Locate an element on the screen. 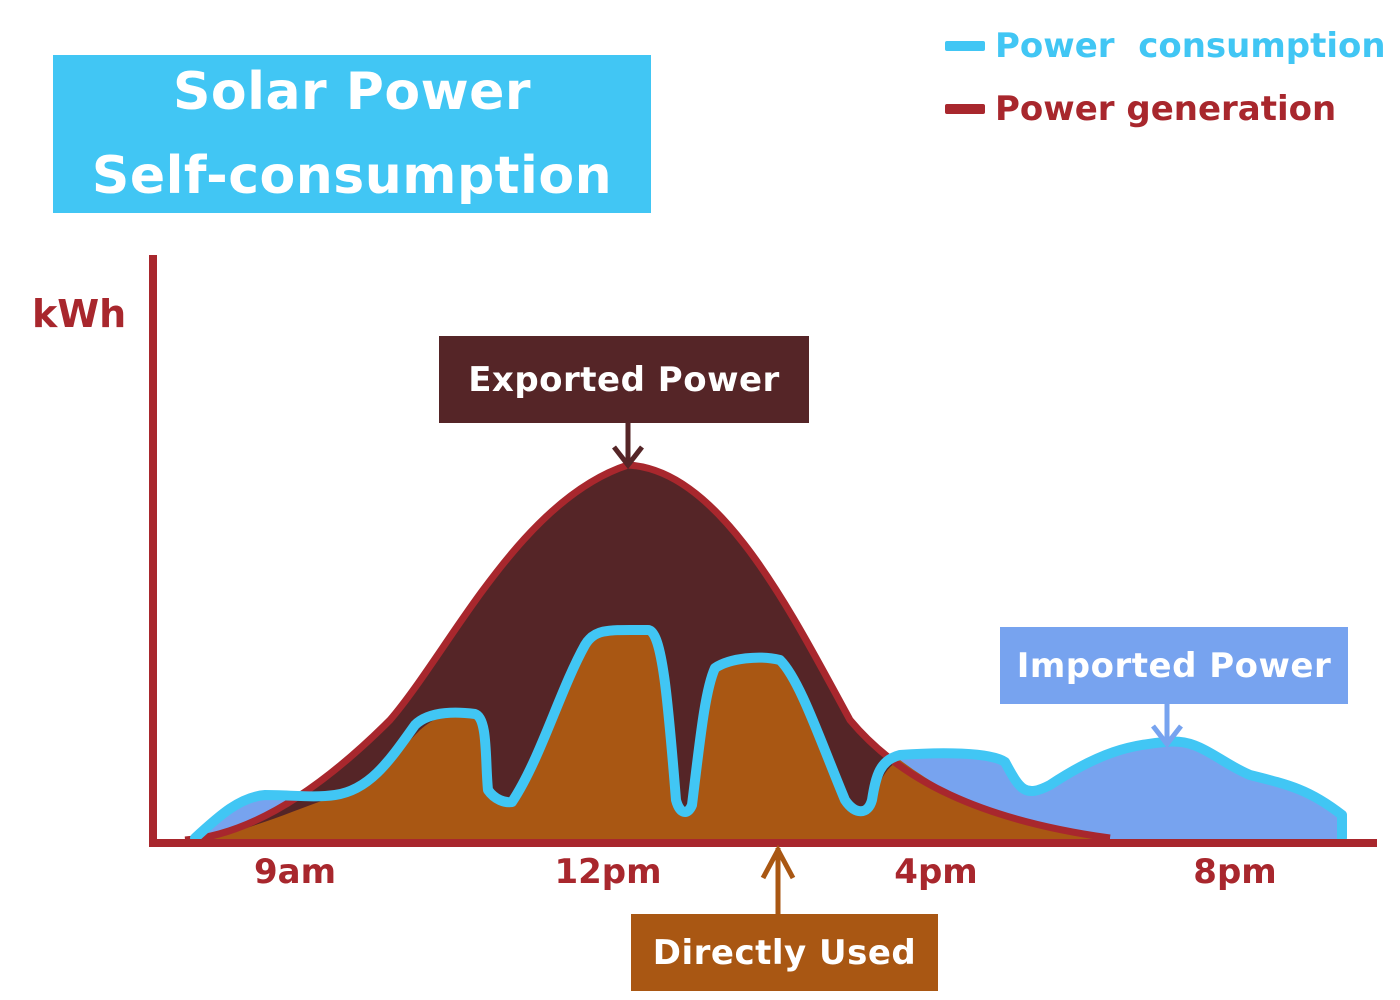 This screenshot has height=1000, width=1400. legend-item-consumption: Power consumption is located at coordinates (1165, 45).